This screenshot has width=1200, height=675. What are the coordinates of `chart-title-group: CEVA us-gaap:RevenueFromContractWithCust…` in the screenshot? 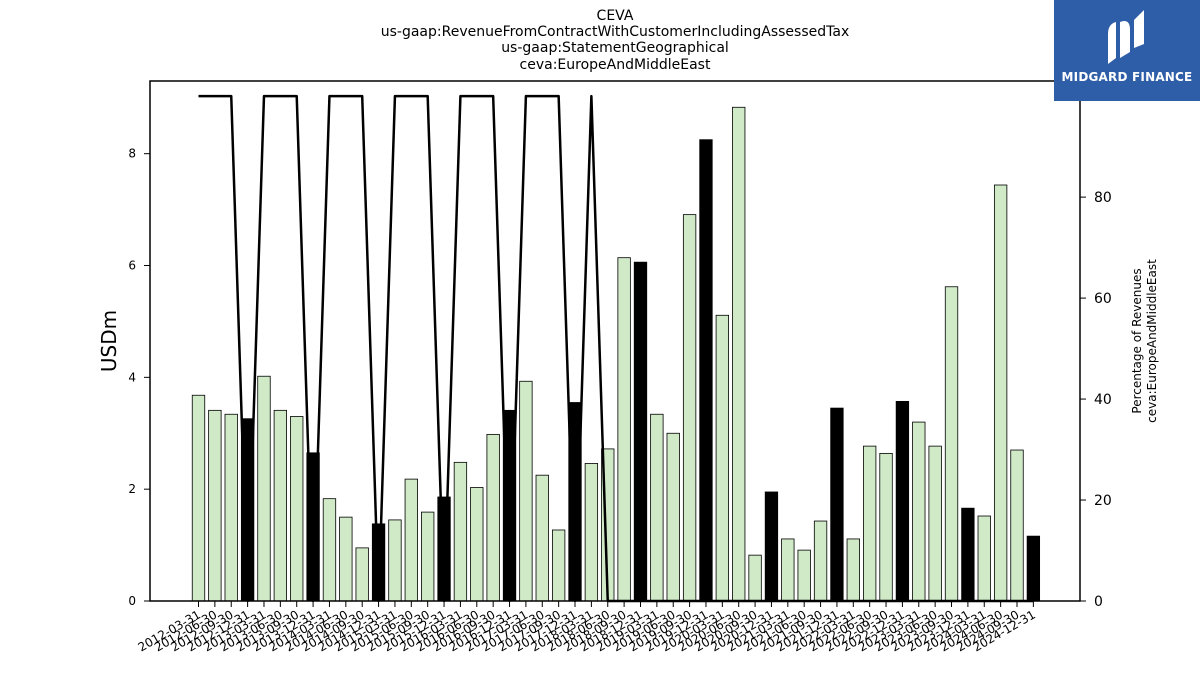 It's located at (615, 40).